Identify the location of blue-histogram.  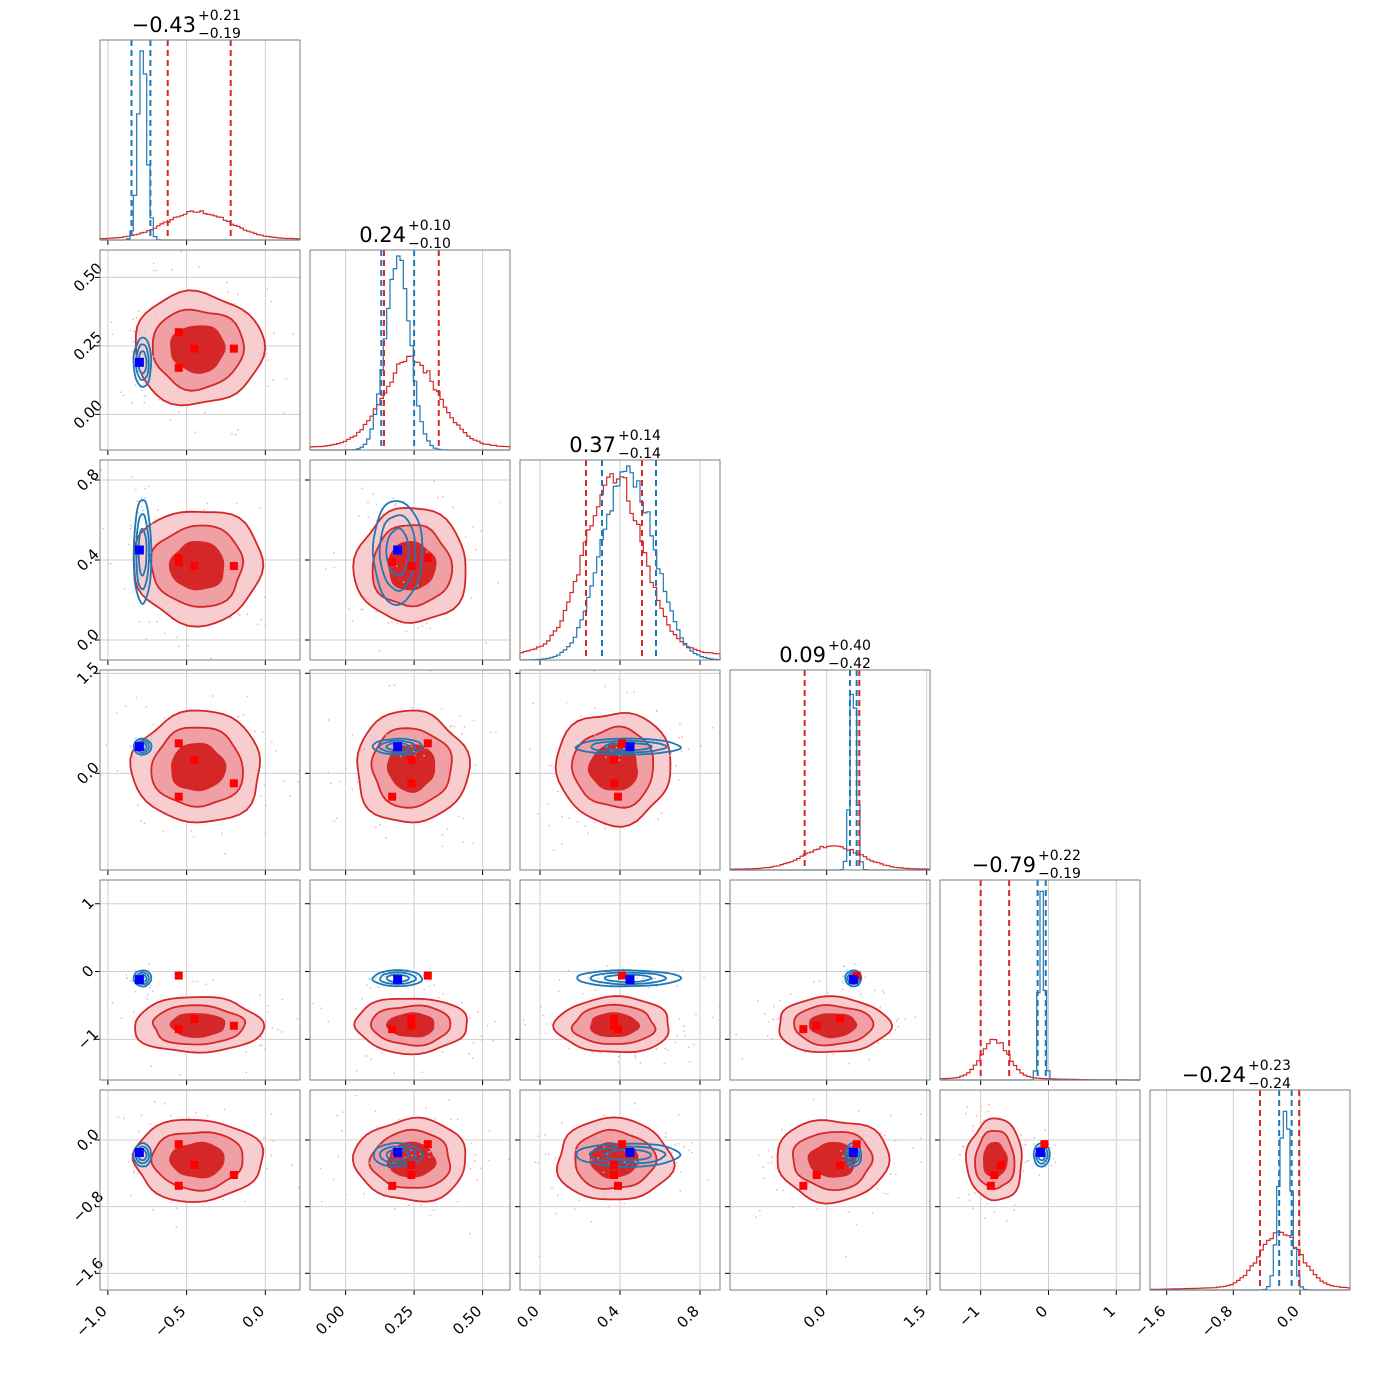
(620, 563).